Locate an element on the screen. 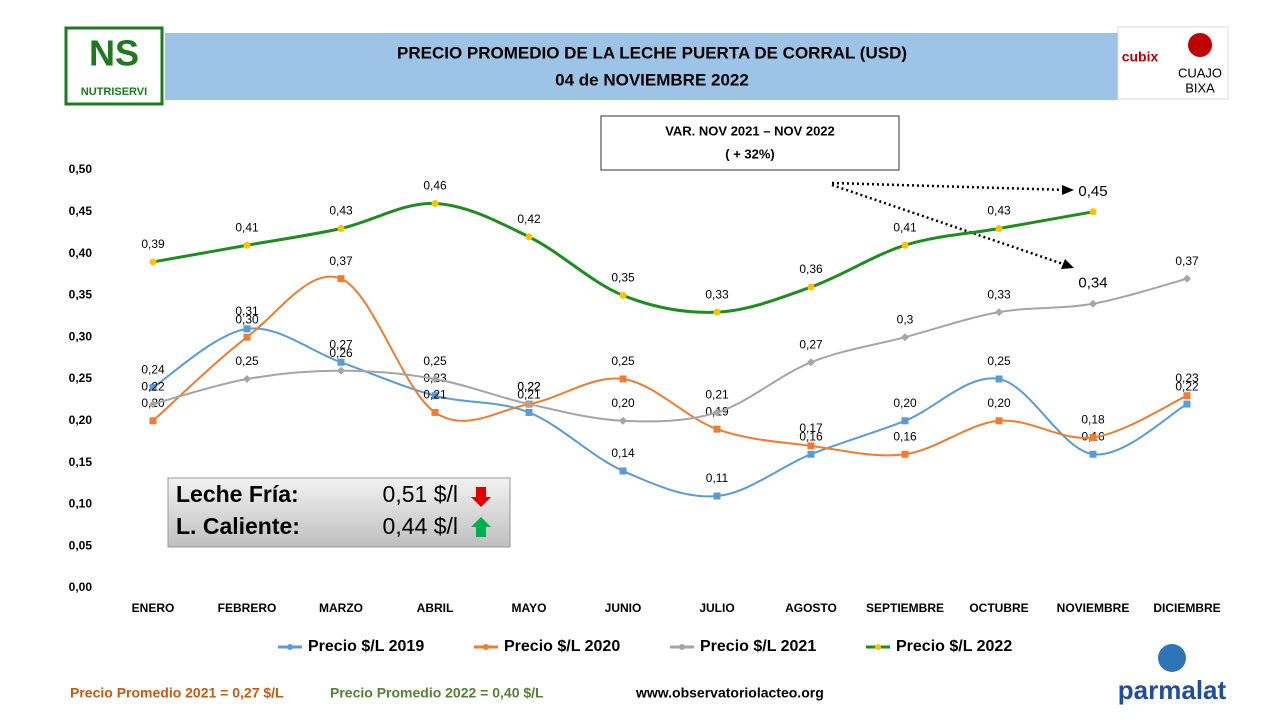 This screenshot has height=725, width=1280. y-tick-label: 0,35 is located at coordinates (81, 295).